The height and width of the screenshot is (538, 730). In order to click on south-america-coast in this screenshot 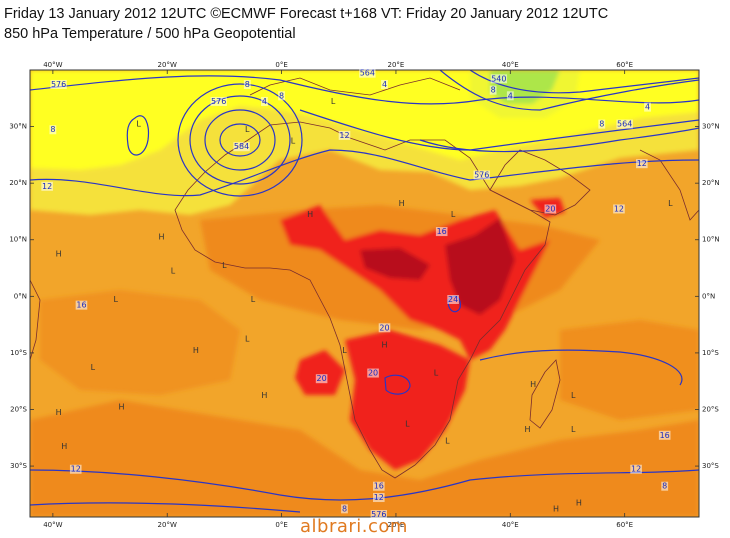, I will do `click(35, 320)`.